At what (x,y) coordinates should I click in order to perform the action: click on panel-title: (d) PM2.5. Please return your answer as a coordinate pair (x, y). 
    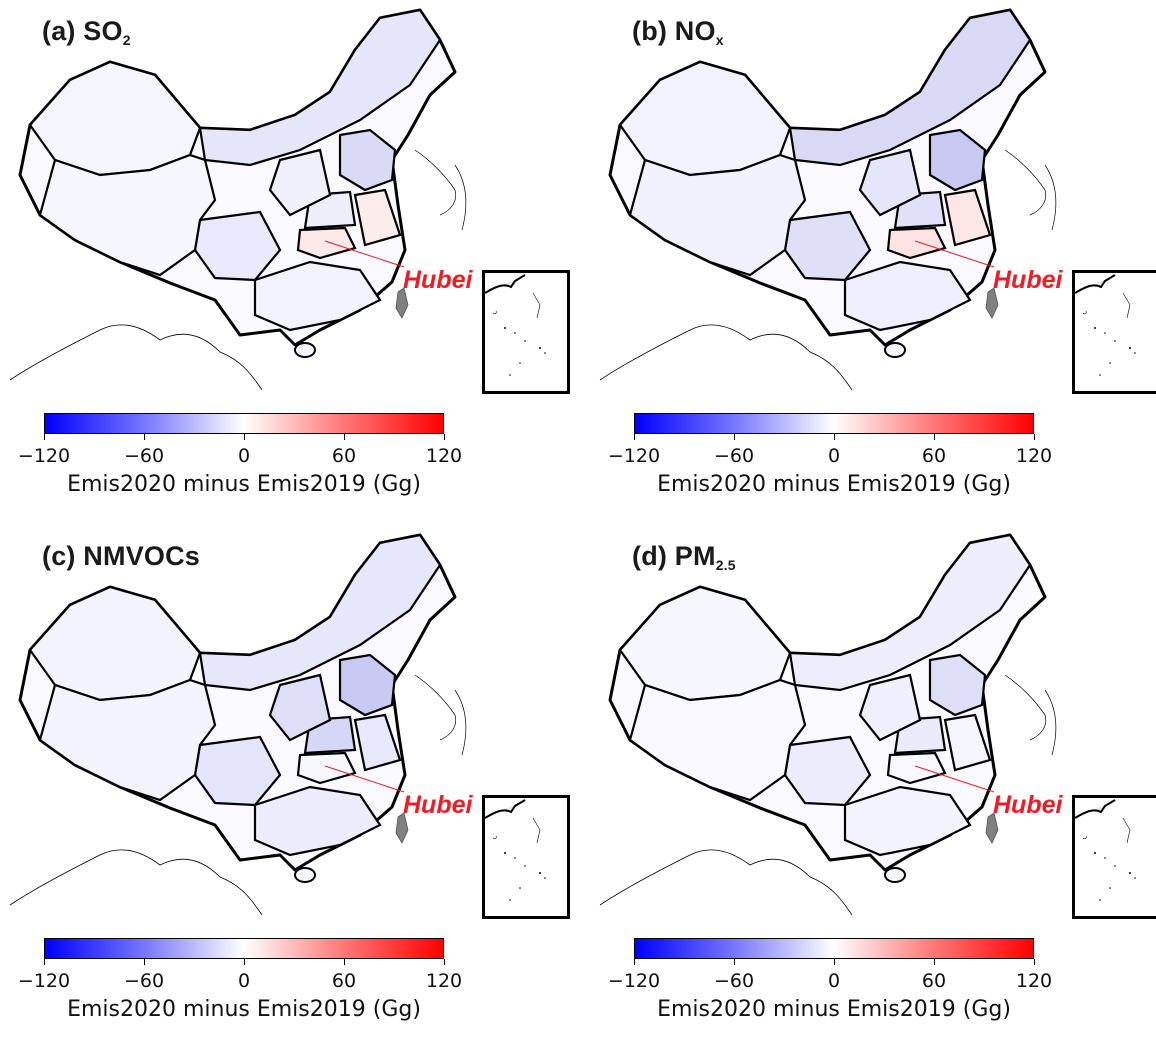
    Looking at the image, I should click on (684, 557).